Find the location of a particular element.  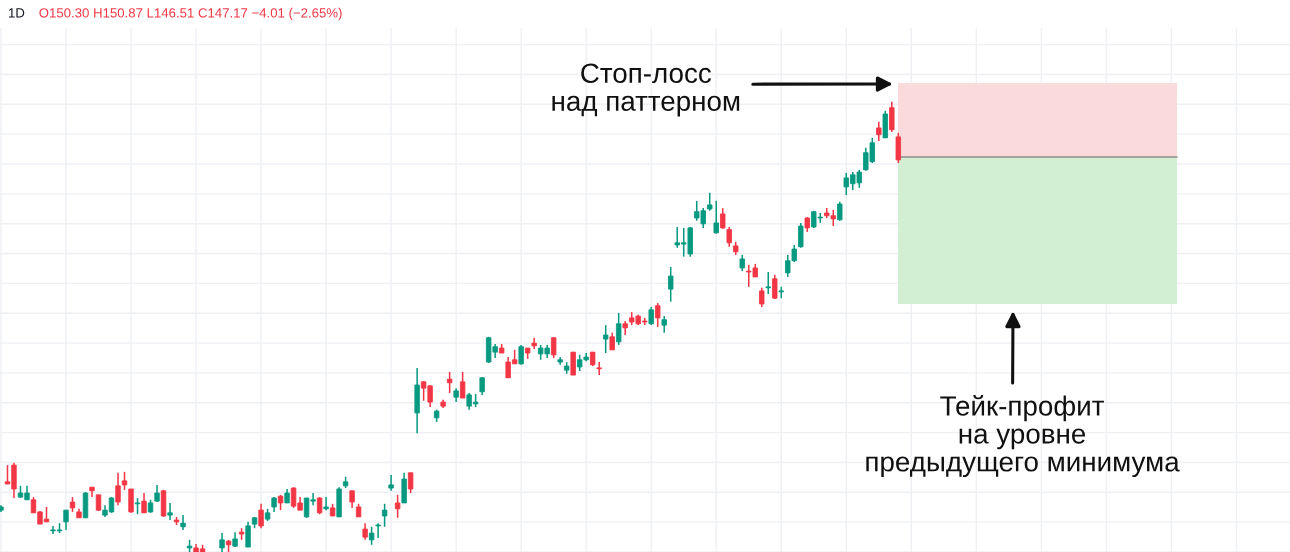

text: O150.30 H150.87 L146.51 C147.17 −4.01 (−2.65%) is located at coordinates (190, 14).